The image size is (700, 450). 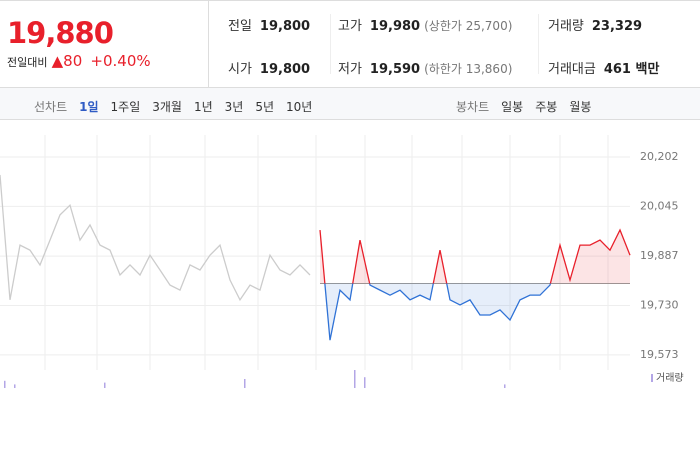 I want to click on stat-label: 전일, so click(x=240, y=26).